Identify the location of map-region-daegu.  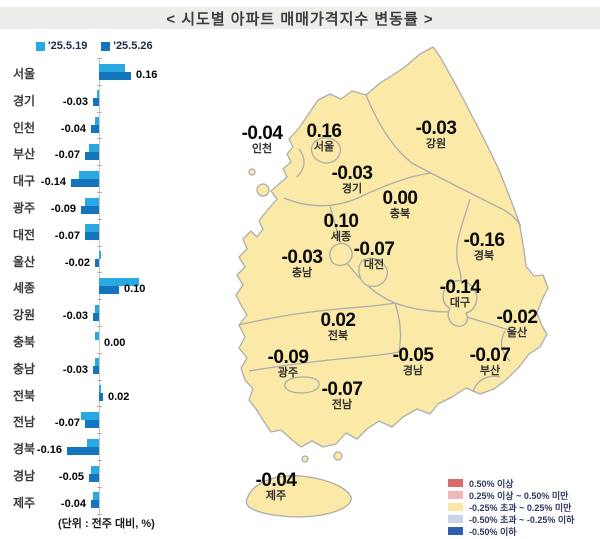
(460, 303).